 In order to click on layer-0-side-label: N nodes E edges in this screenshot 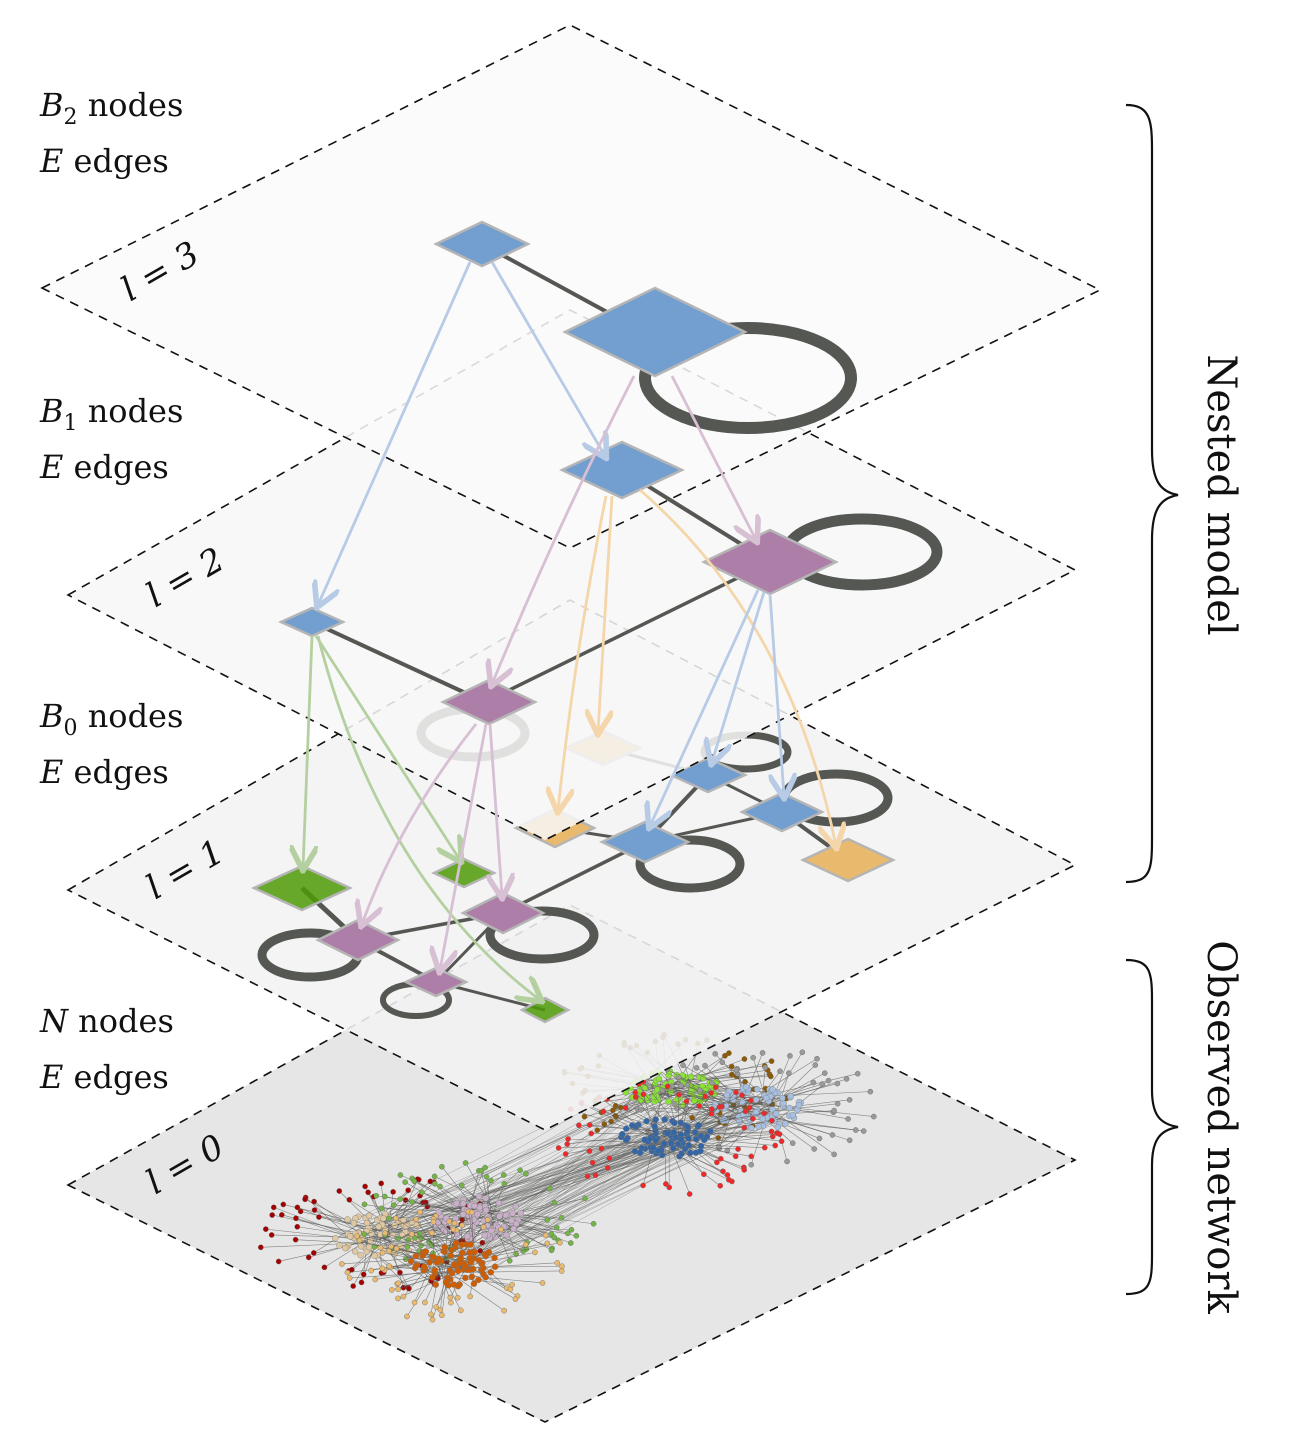, I will do `click(106, 1049)`.